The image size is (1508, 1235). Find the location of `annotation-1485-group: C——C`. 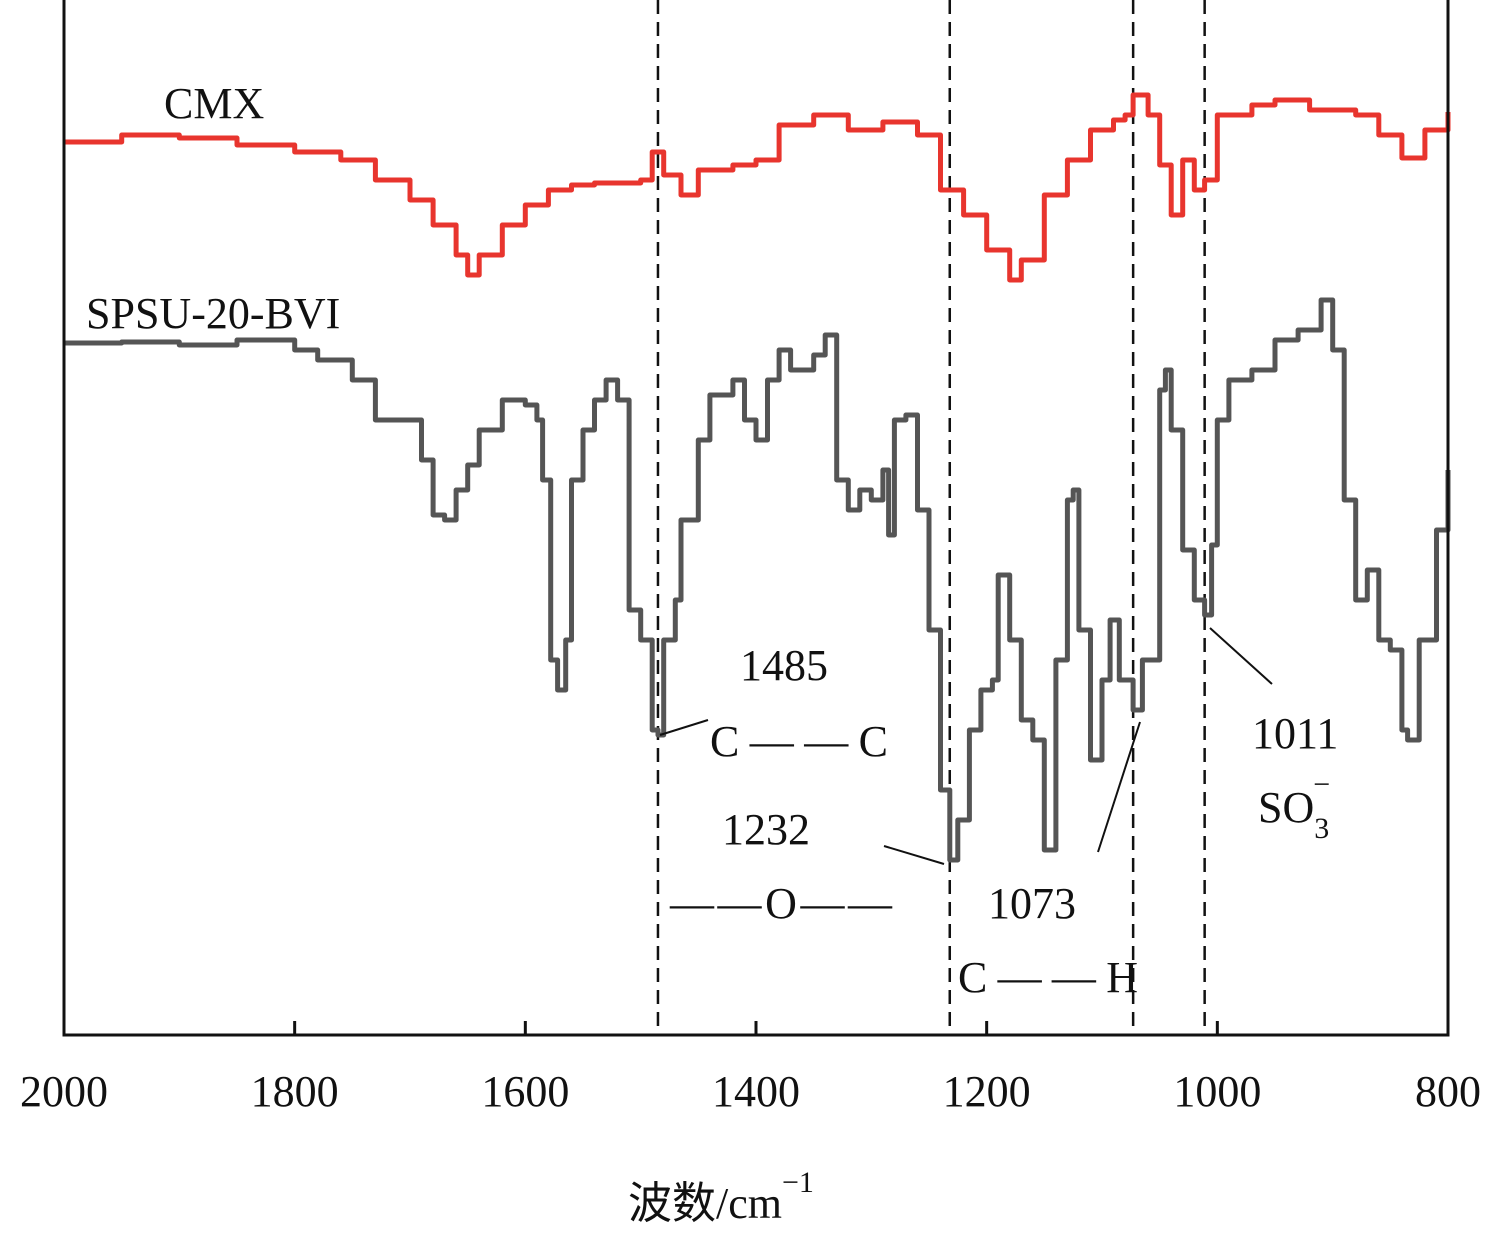

annotation-1485-group: C——C is located at coordinates (799, 741).